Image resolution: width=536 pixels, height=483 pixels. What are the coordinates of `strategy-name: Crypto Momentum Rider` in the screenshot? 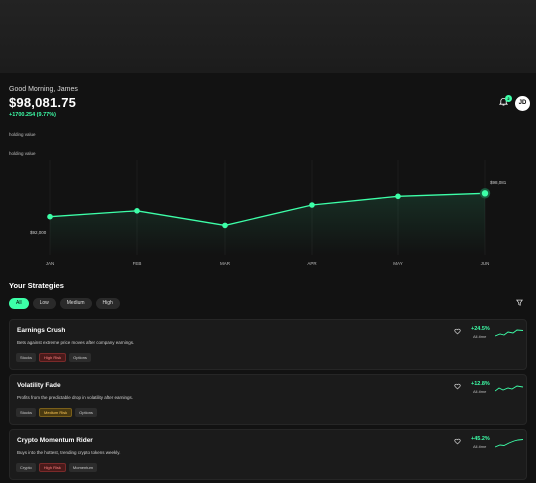 It's located at (55, 440).